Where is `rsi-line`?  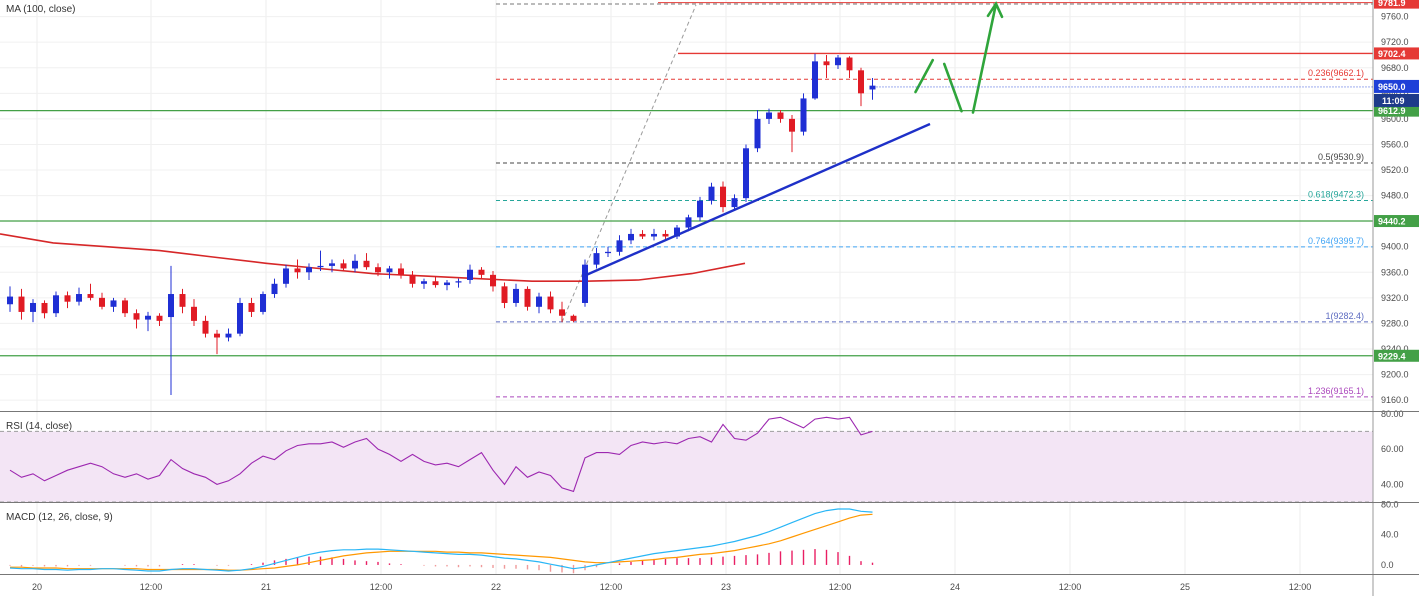 rsi-line is located at coordinates (441, 454).